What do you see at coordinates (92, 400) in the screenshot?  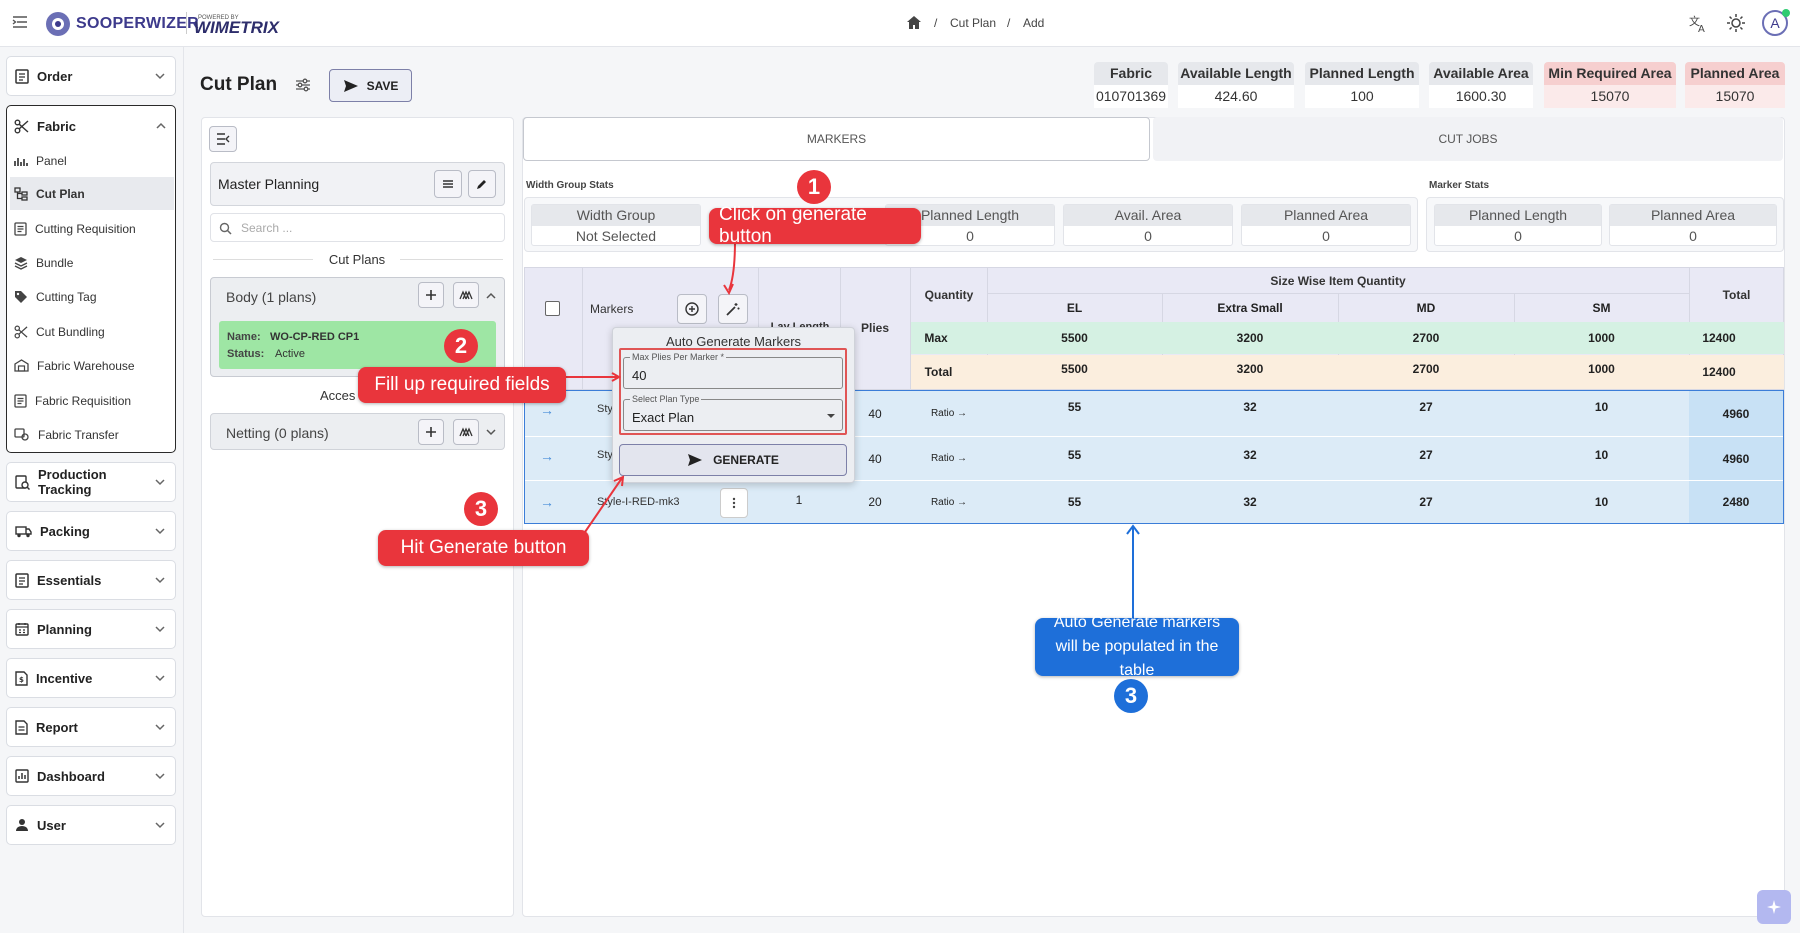 I see `nav-fabric-requisition: Fabric Requisition` at bounding box center [92, 400].